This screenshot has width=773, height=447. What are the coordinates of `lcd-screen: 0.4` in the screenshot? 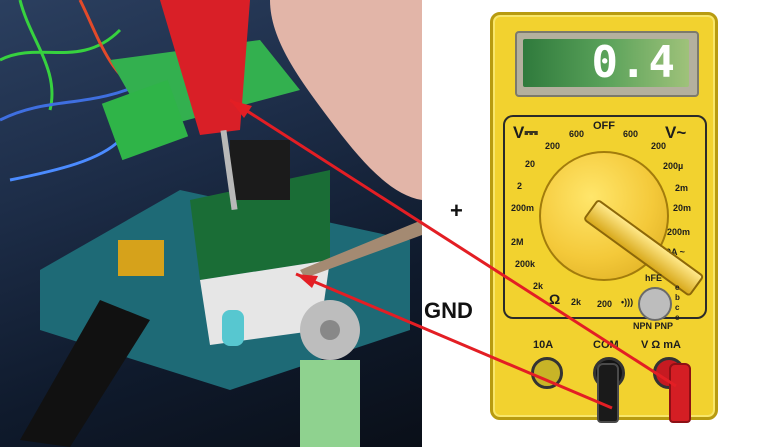 It's located at (606, 63).